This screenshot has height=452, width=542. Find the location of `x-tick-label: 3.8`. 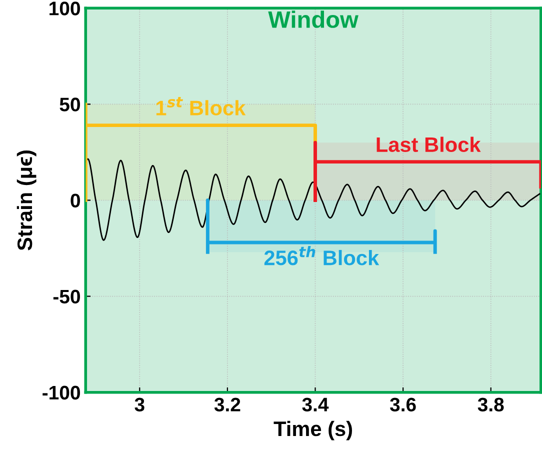

x-tick-label: 3.8 is located at coordinates (491, 405).